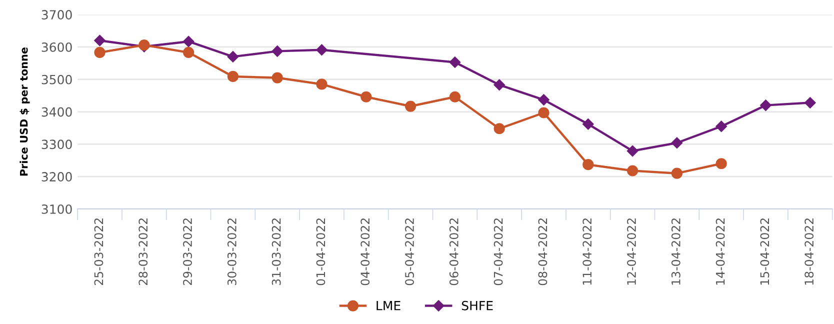  Describe the element at coordinates (587, 251) in the screenshot. I see `x-tick-label: 11-04-2022` at that location.